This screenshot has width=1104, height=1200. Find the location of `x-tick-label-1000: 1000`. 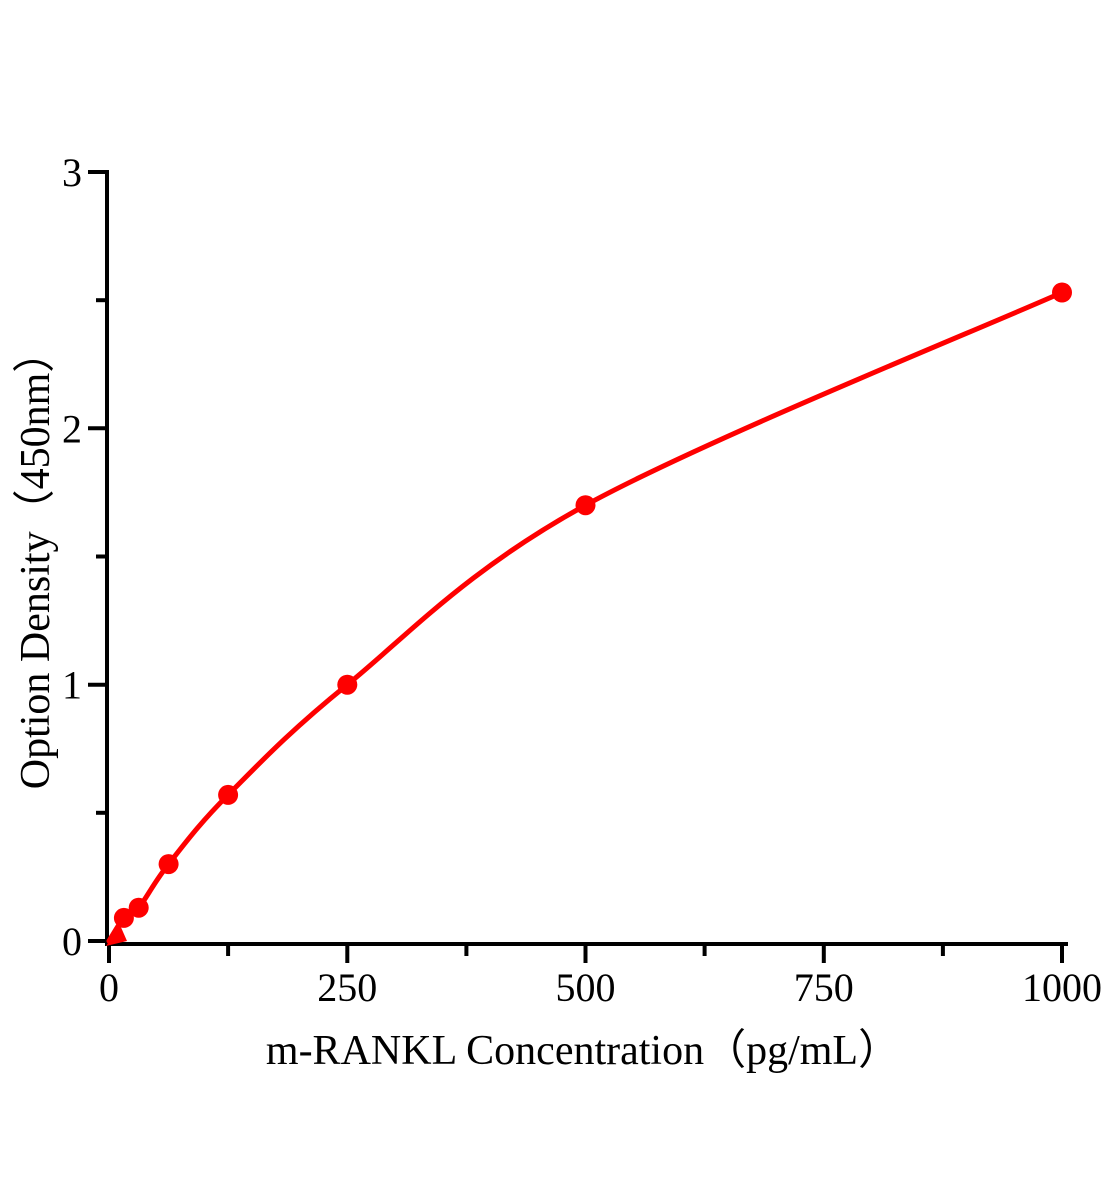

x-tick-label-1000: 1000 is located at coordinates (1062, 987).